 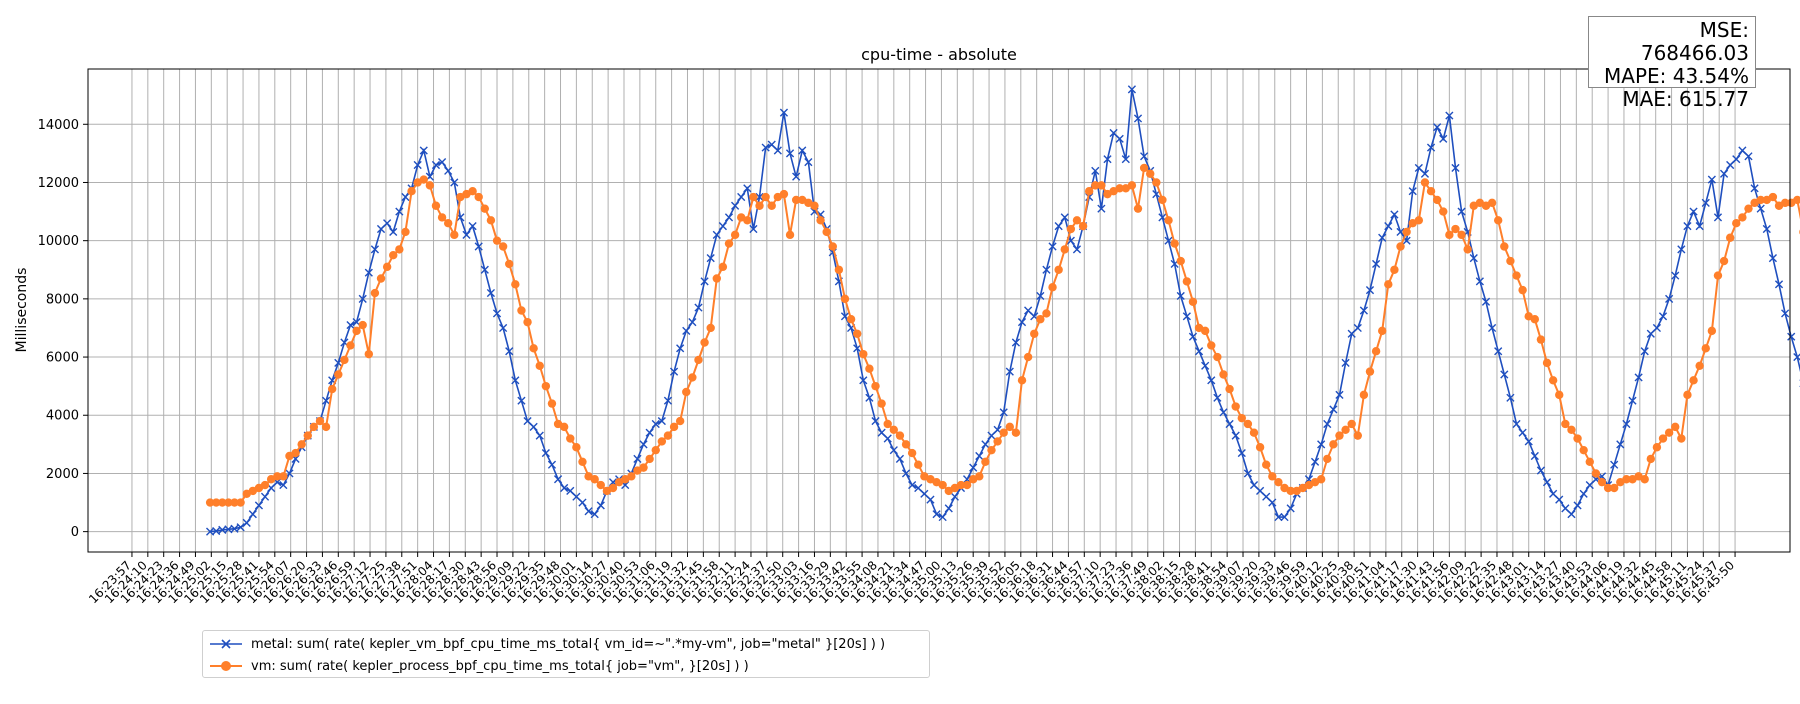 I want to click on legend-swatch-metal, so click(x=226, y=644).